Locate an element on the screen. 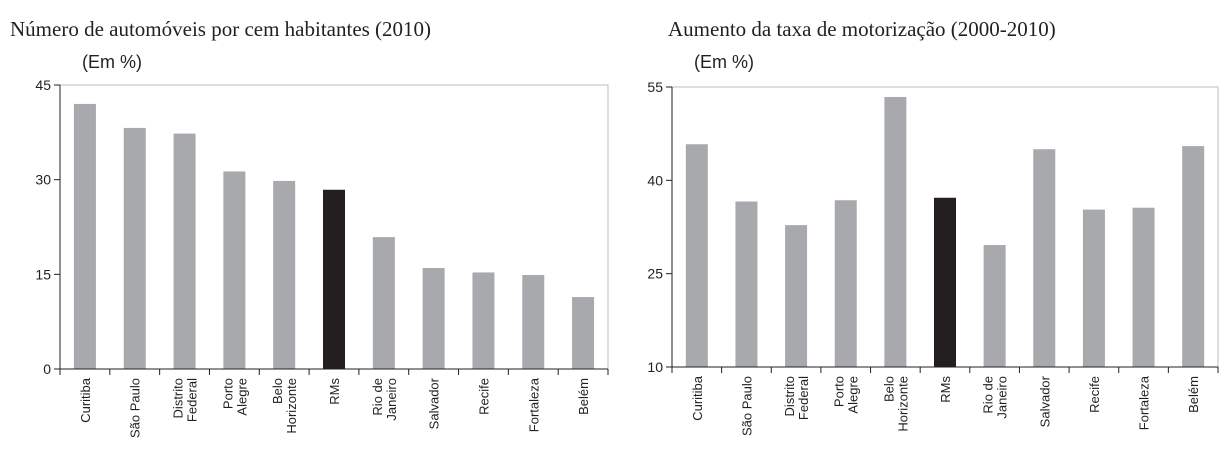  y-tick-label: 30 is located at coordinates (43, 180).